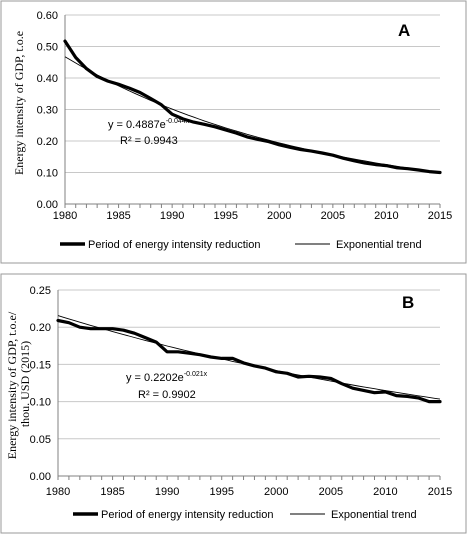 The width and height of the screenshot is (468, 536). Describe the element at coordinates (12, 385) in the screenshot. I see `panel-b-ylabel-line-1: Energy intensity of GDP, t.o.e/` at that location.